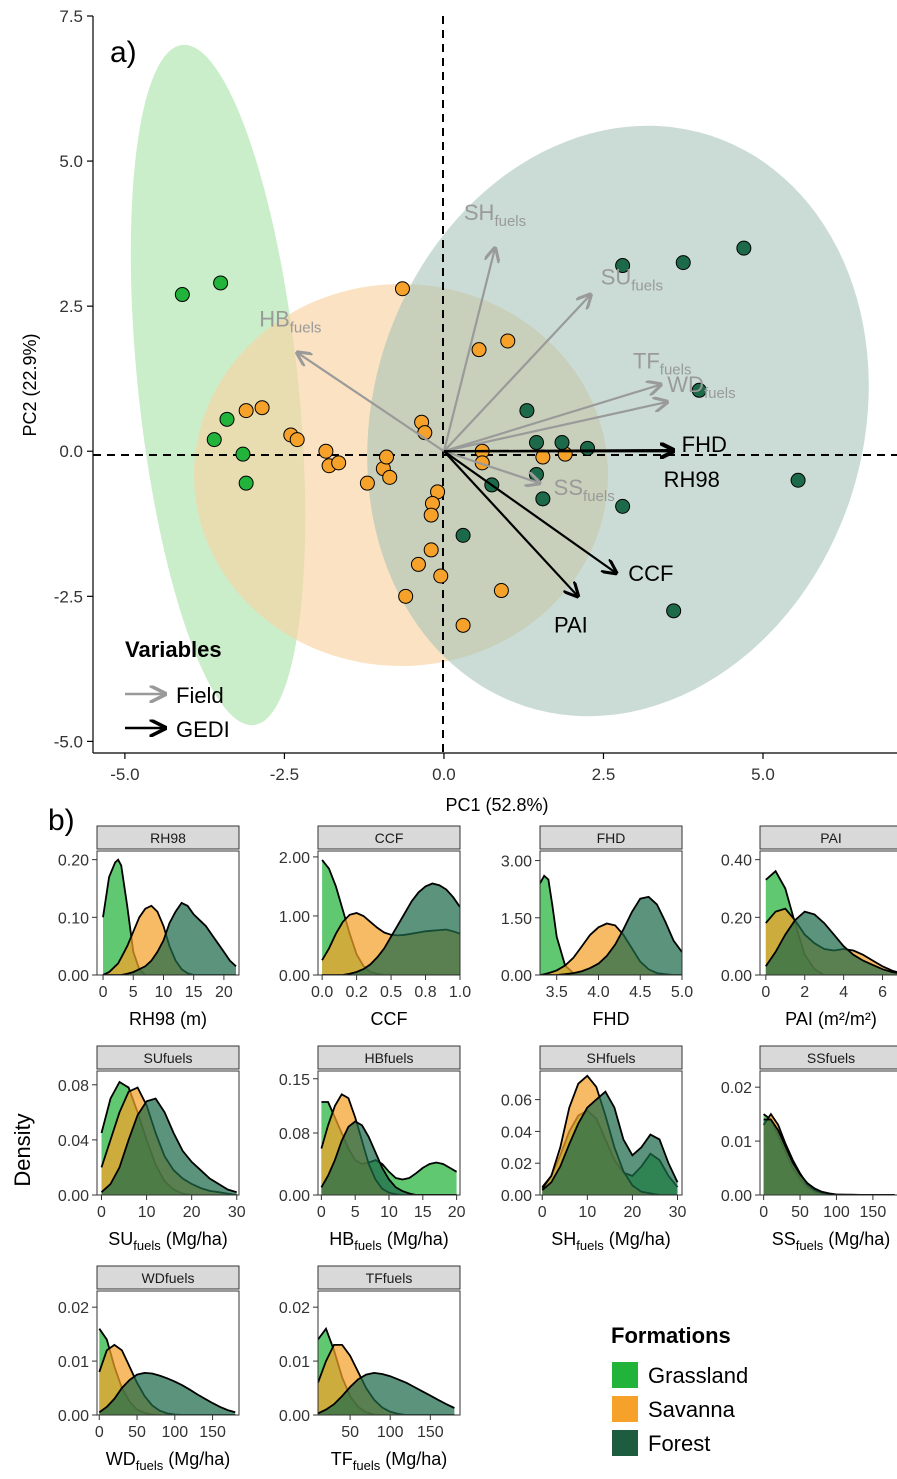 The image size is (897, 1479). What do you see at coordinates (294, 1134) in the screenshot?
I see `y-tick-label: 0.08` at bounding box center [294, 1134].